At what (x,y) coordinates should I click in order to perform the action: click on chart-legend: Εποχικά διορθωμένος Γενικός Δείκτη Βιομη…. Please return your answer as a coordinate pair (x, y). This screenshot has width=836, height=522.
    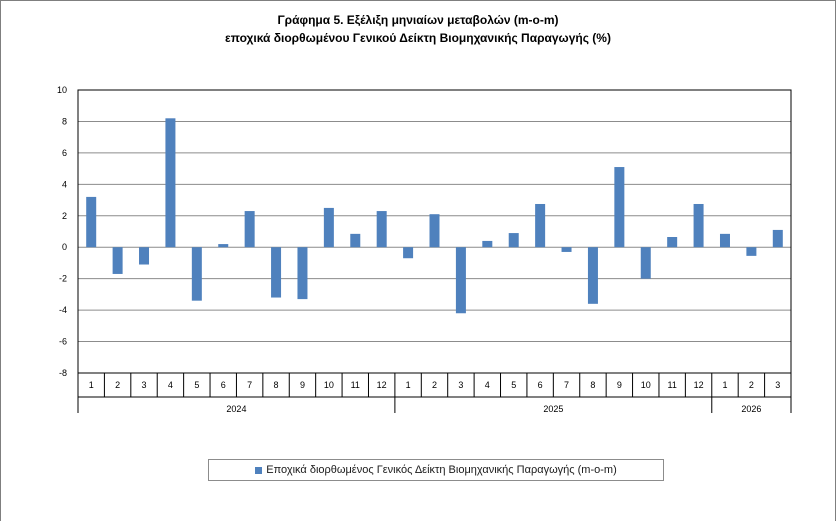
    Looking at the image, I should click on (436, 470).